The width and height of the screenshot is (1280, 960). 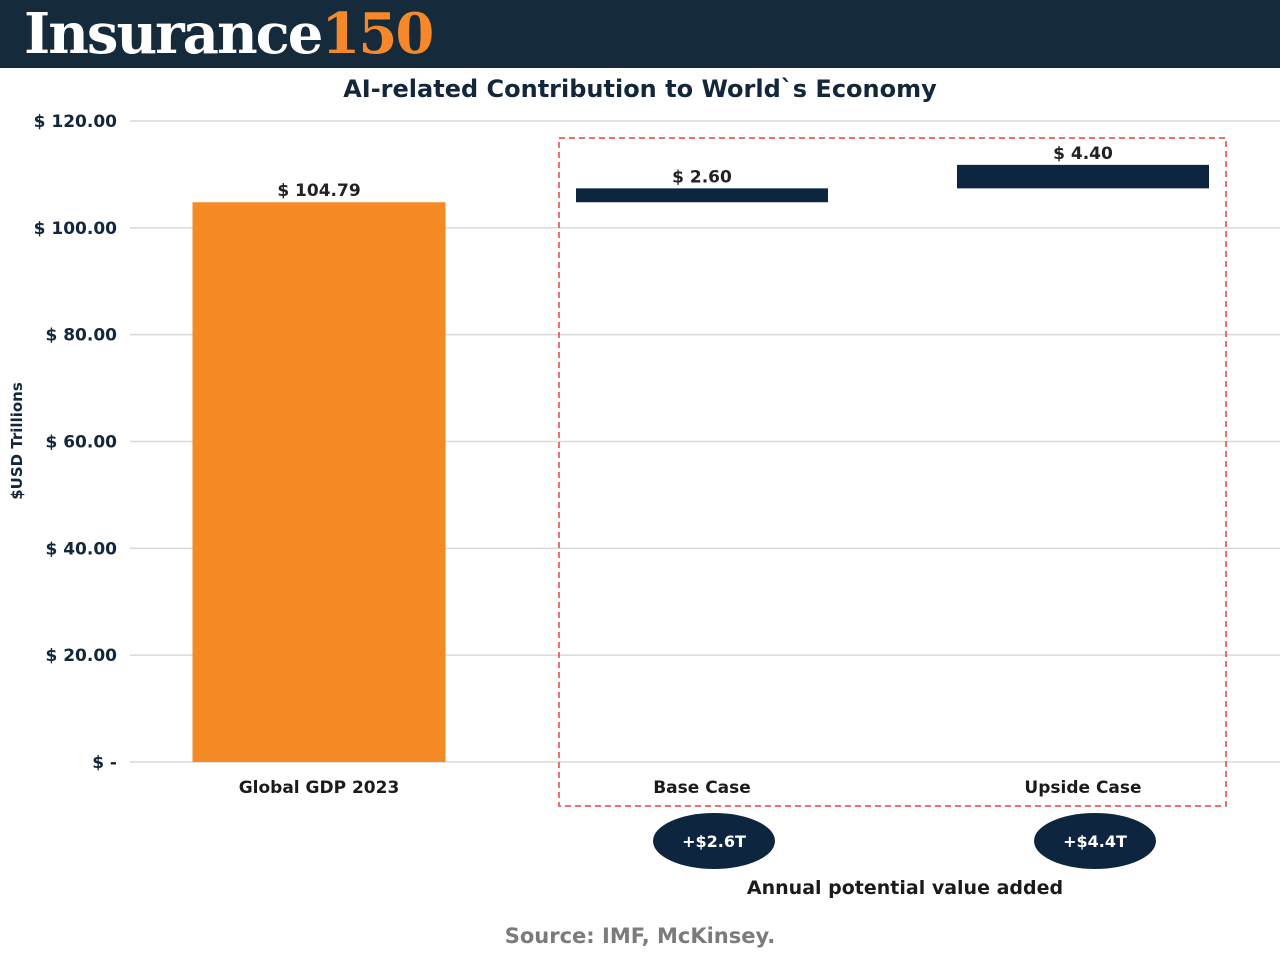 What do you see at coordinates (640, 936) in the screenshot?
I see `source-note: Source: IMF, McKinsey.` at bounding box center [640, 936].